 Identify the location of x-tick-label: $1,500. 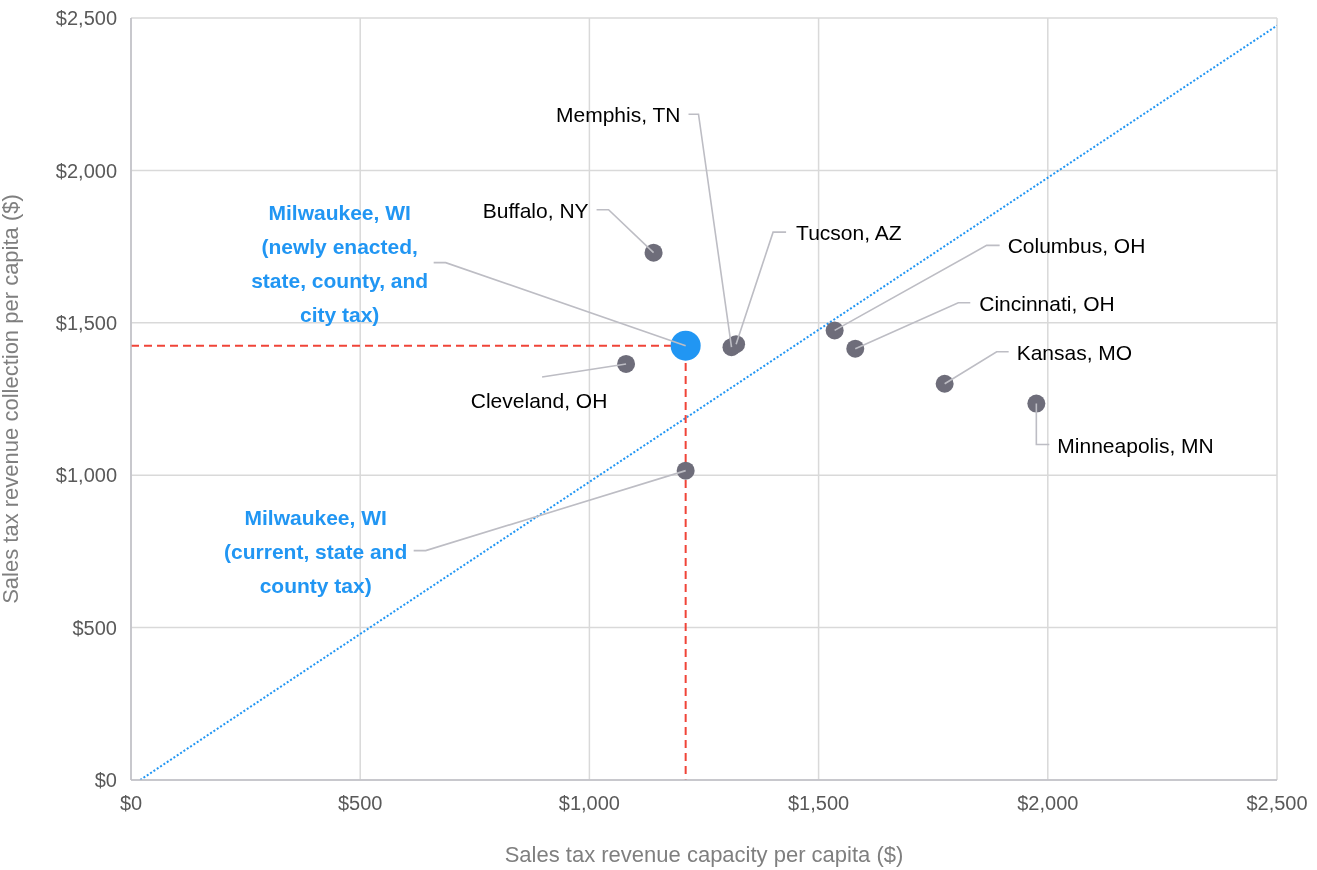
(819, 803).